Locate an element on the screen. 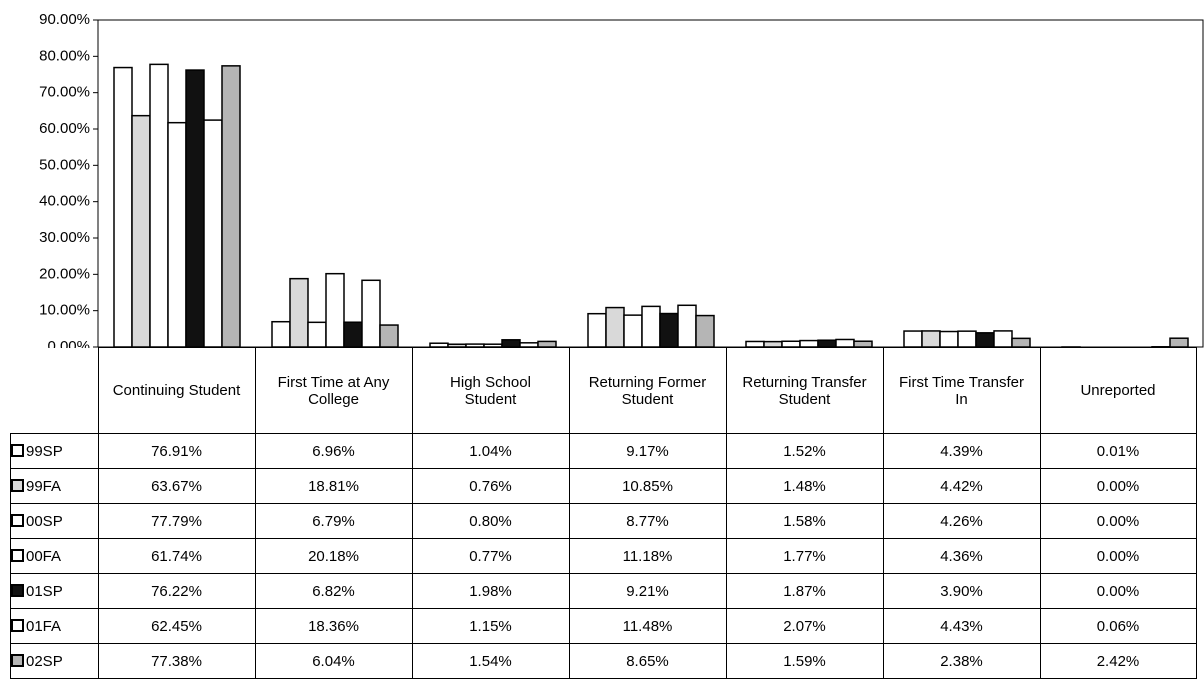 This screenshot has height=679, width=1204. value-cell: 1.48% is located at coordinates (804, 486).